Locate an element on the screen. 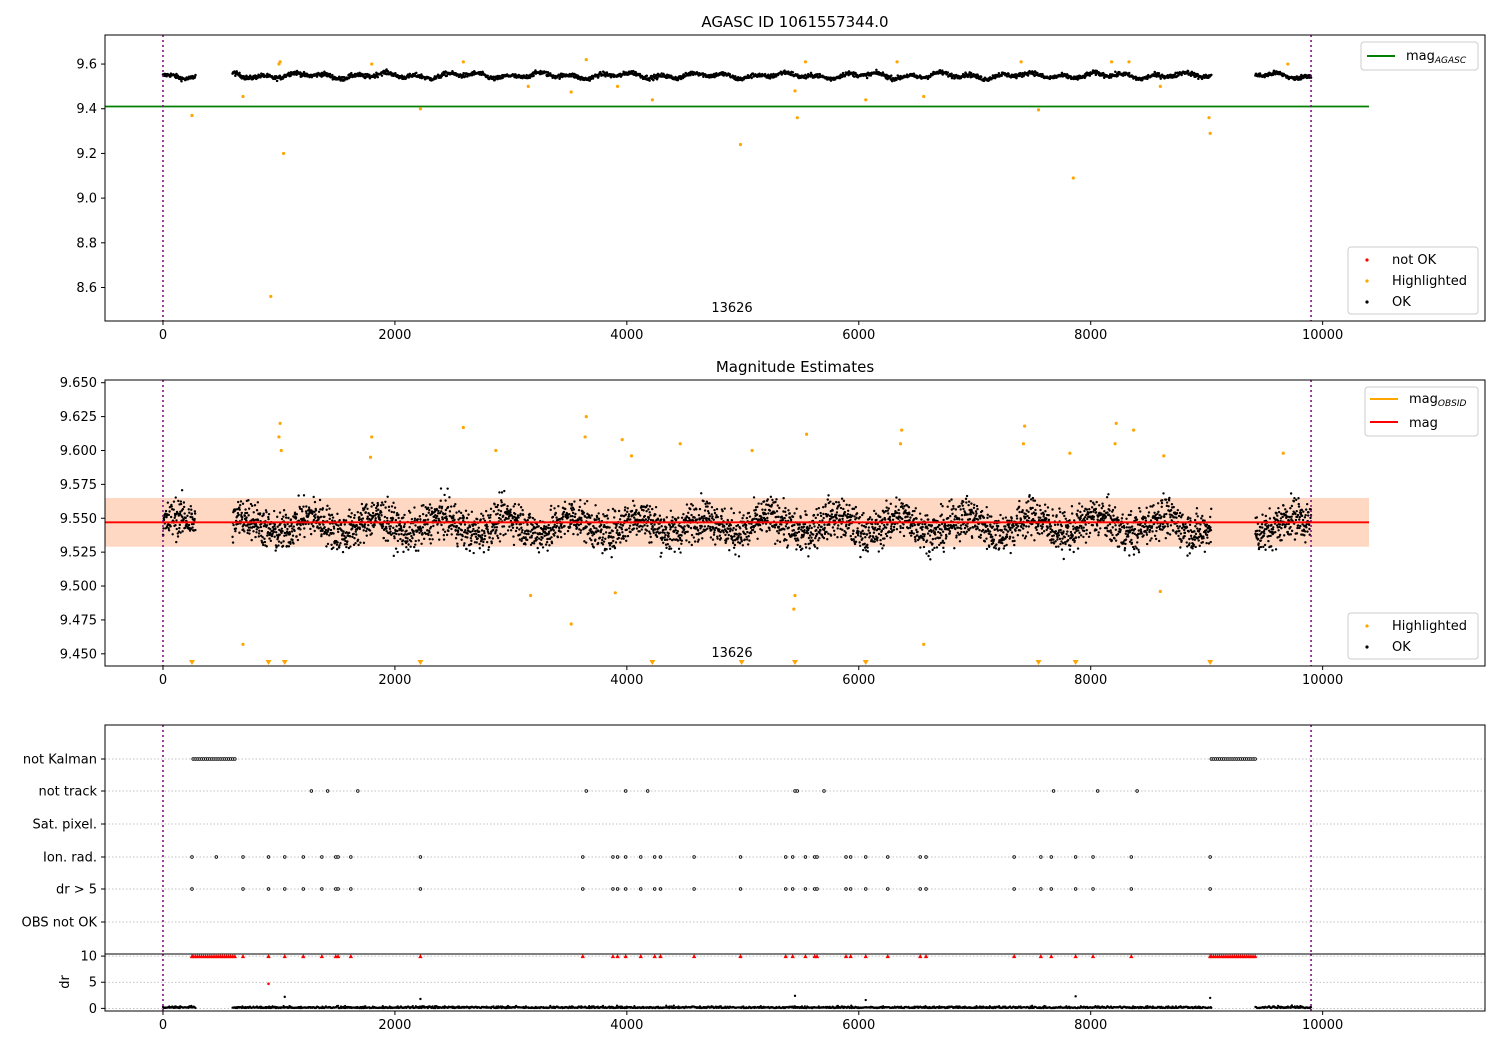 This screenshot has width=1500, height=1050. y-tick-label: 8.6 is located at coordinates (86, 288).